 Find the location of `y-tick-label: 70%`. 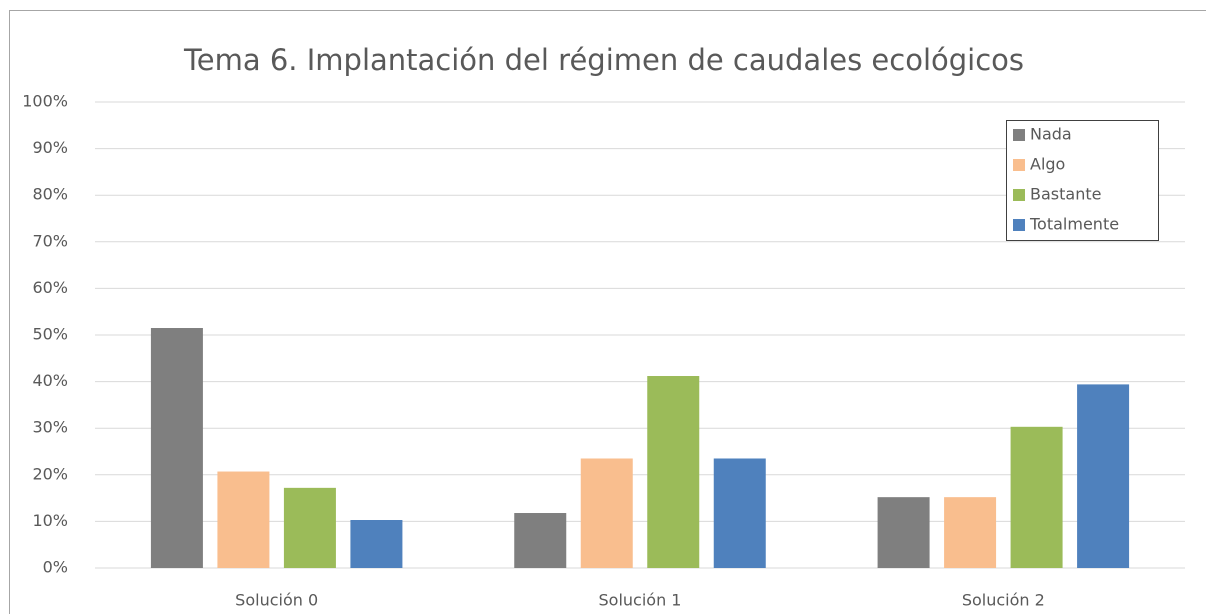

y-tick-label: 70% is located at coordinates (50, 240).